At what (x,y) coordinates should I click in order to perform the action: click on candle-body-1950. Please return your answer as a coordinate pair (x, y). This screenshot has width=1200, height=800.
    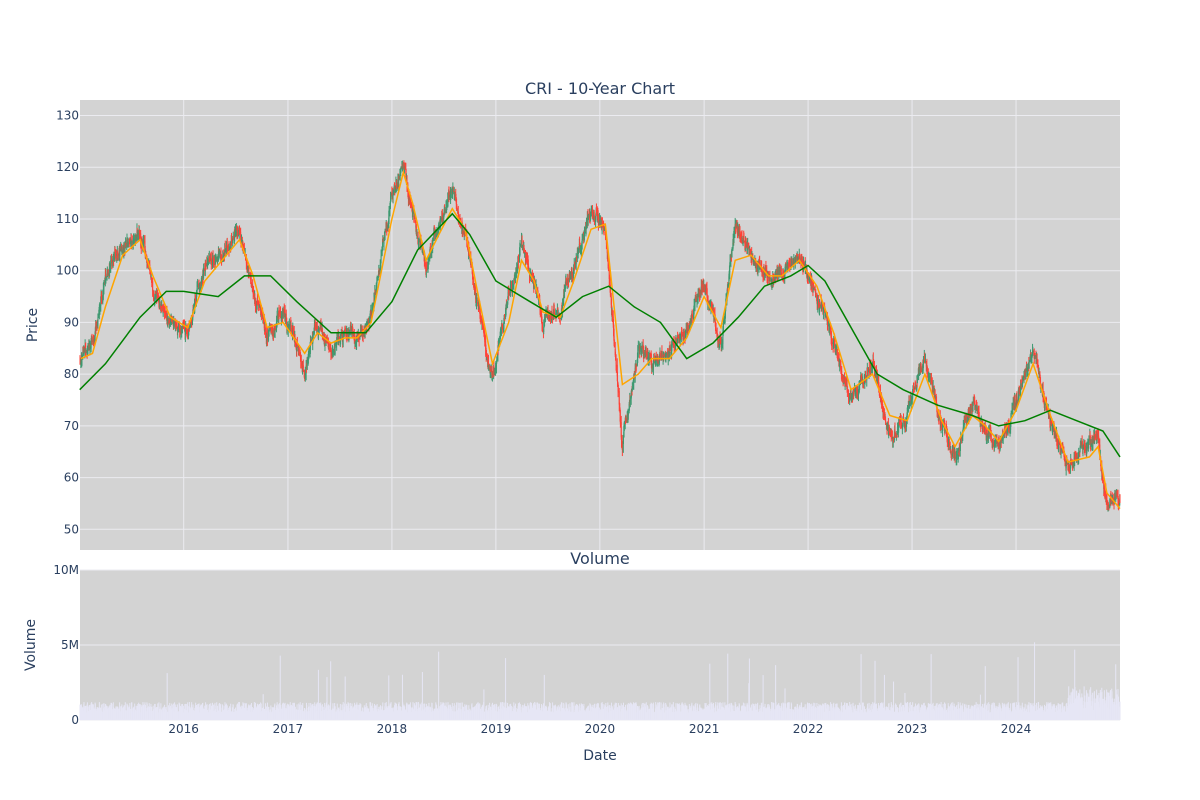
    Looking at the image, I should click on (858, 392).